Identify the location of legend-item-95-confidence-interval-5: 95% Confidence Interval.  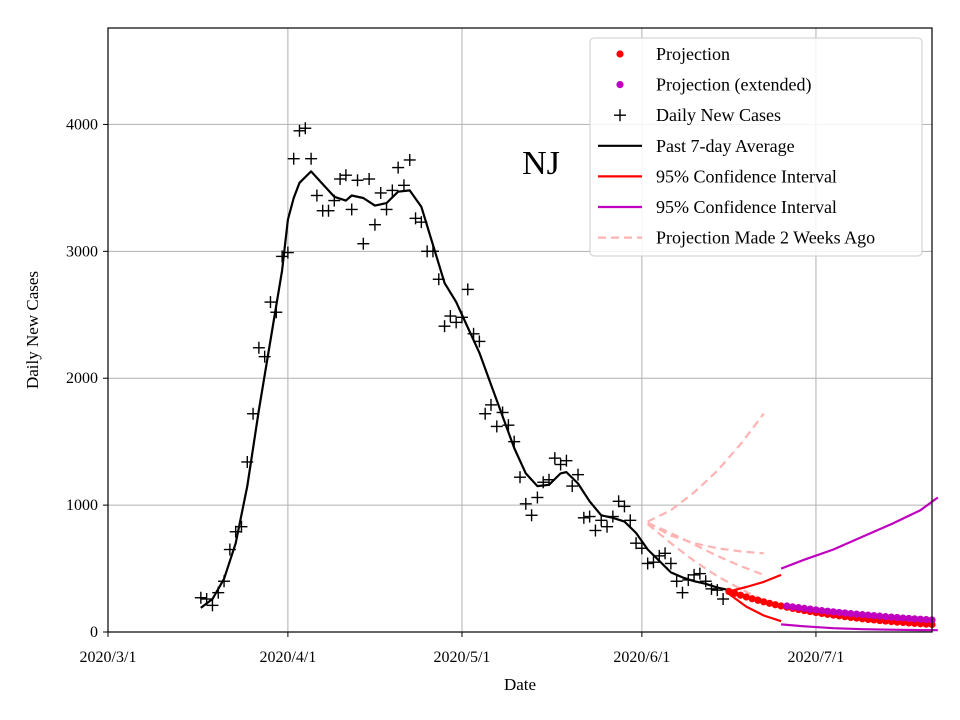
(717, 207).